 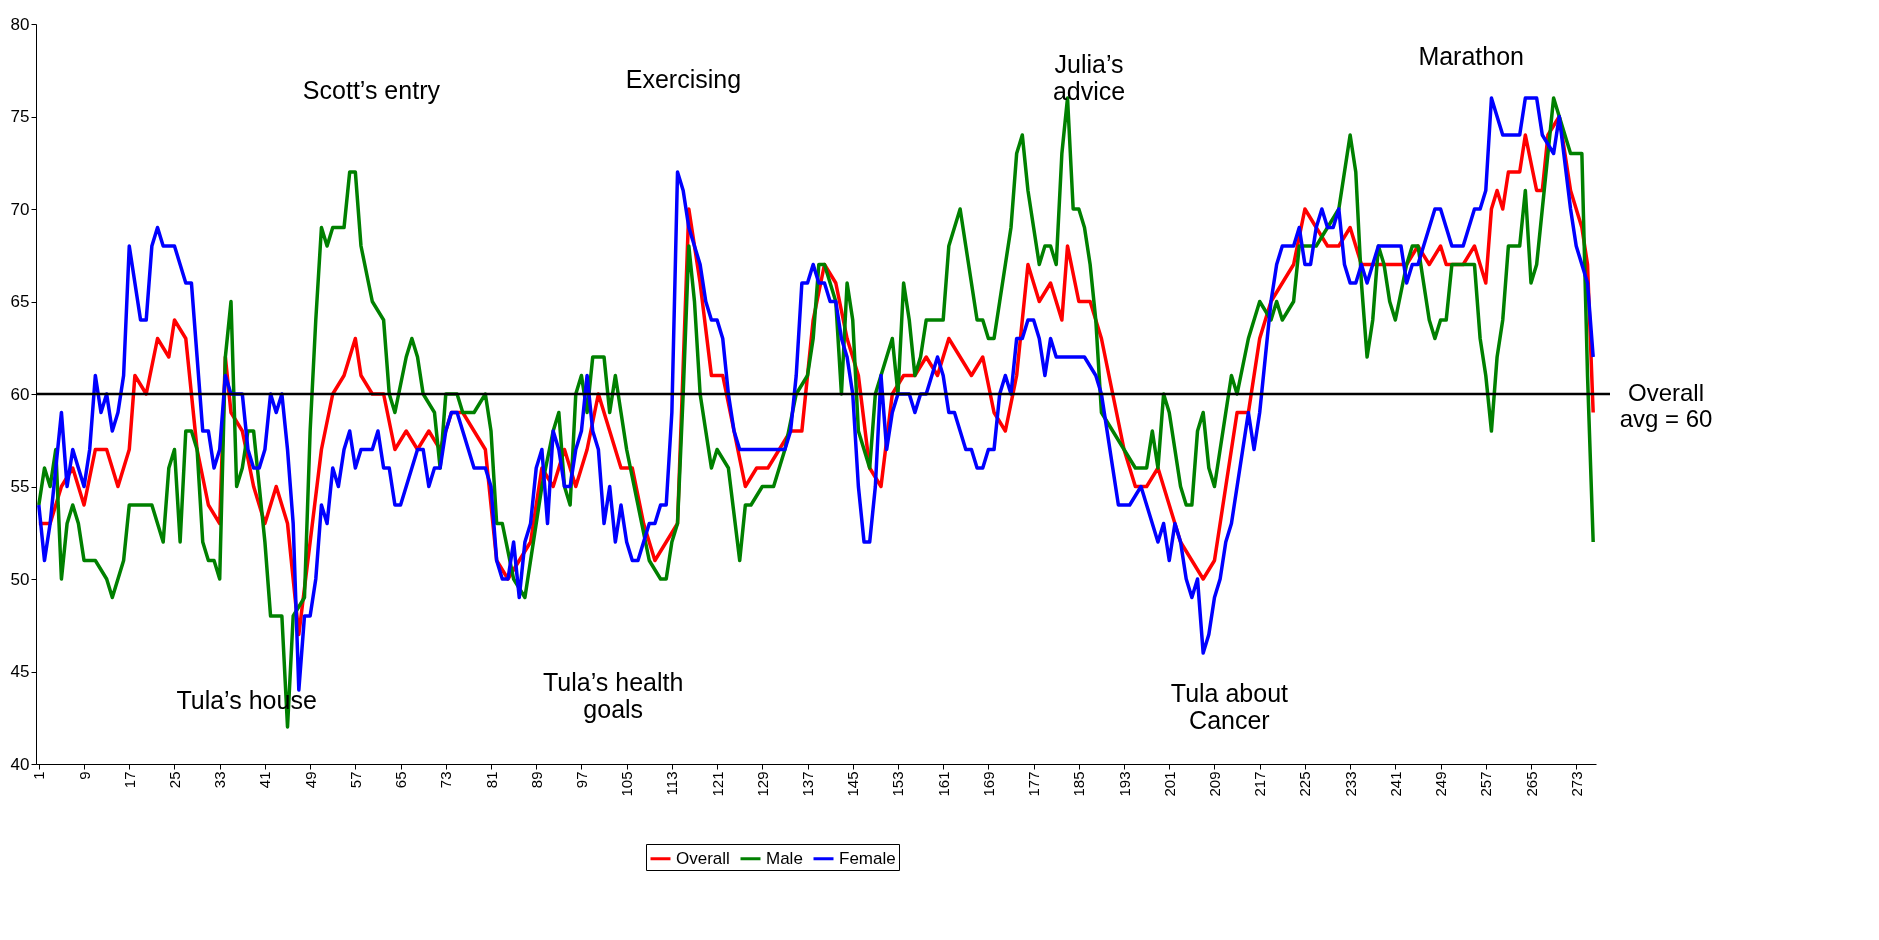 I want to click on x-tick-label: 49, so click(x=310, y=780).